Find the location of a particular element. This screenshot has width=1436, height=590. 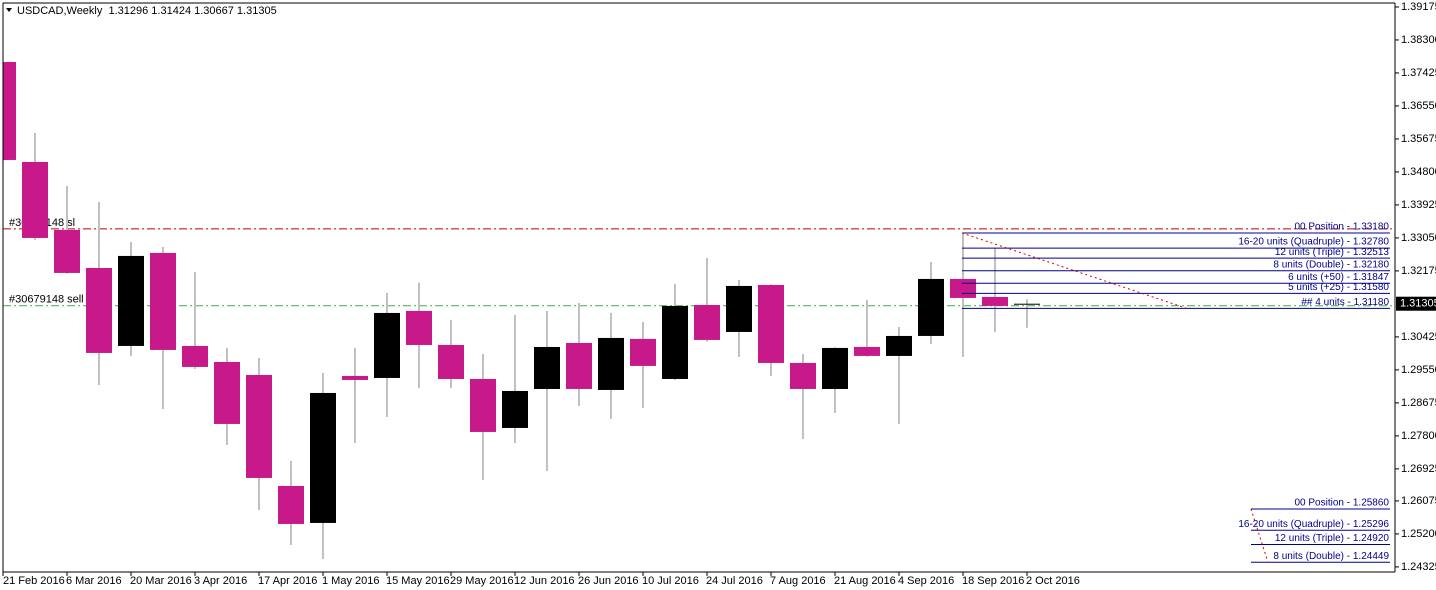

level-label: 16-20 units (Quadruple) - 1.25296 is located at coordinates (1313, 524).